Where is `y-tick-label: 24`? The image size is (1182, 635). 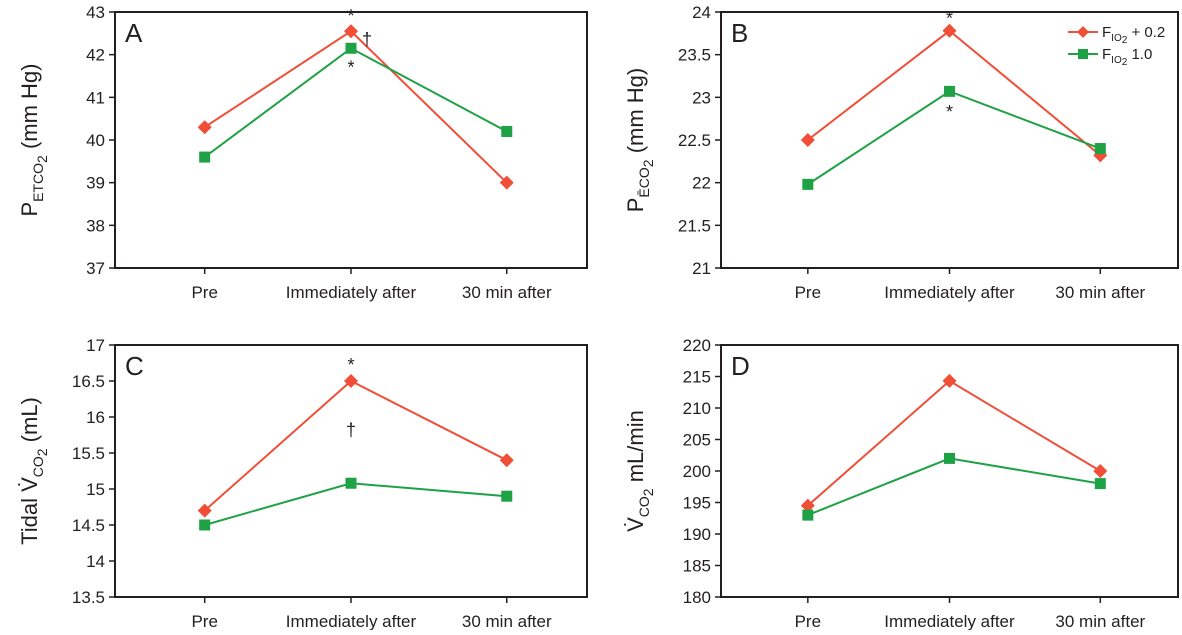 y-tick-label: 24 is located at coordinates (701, 12).